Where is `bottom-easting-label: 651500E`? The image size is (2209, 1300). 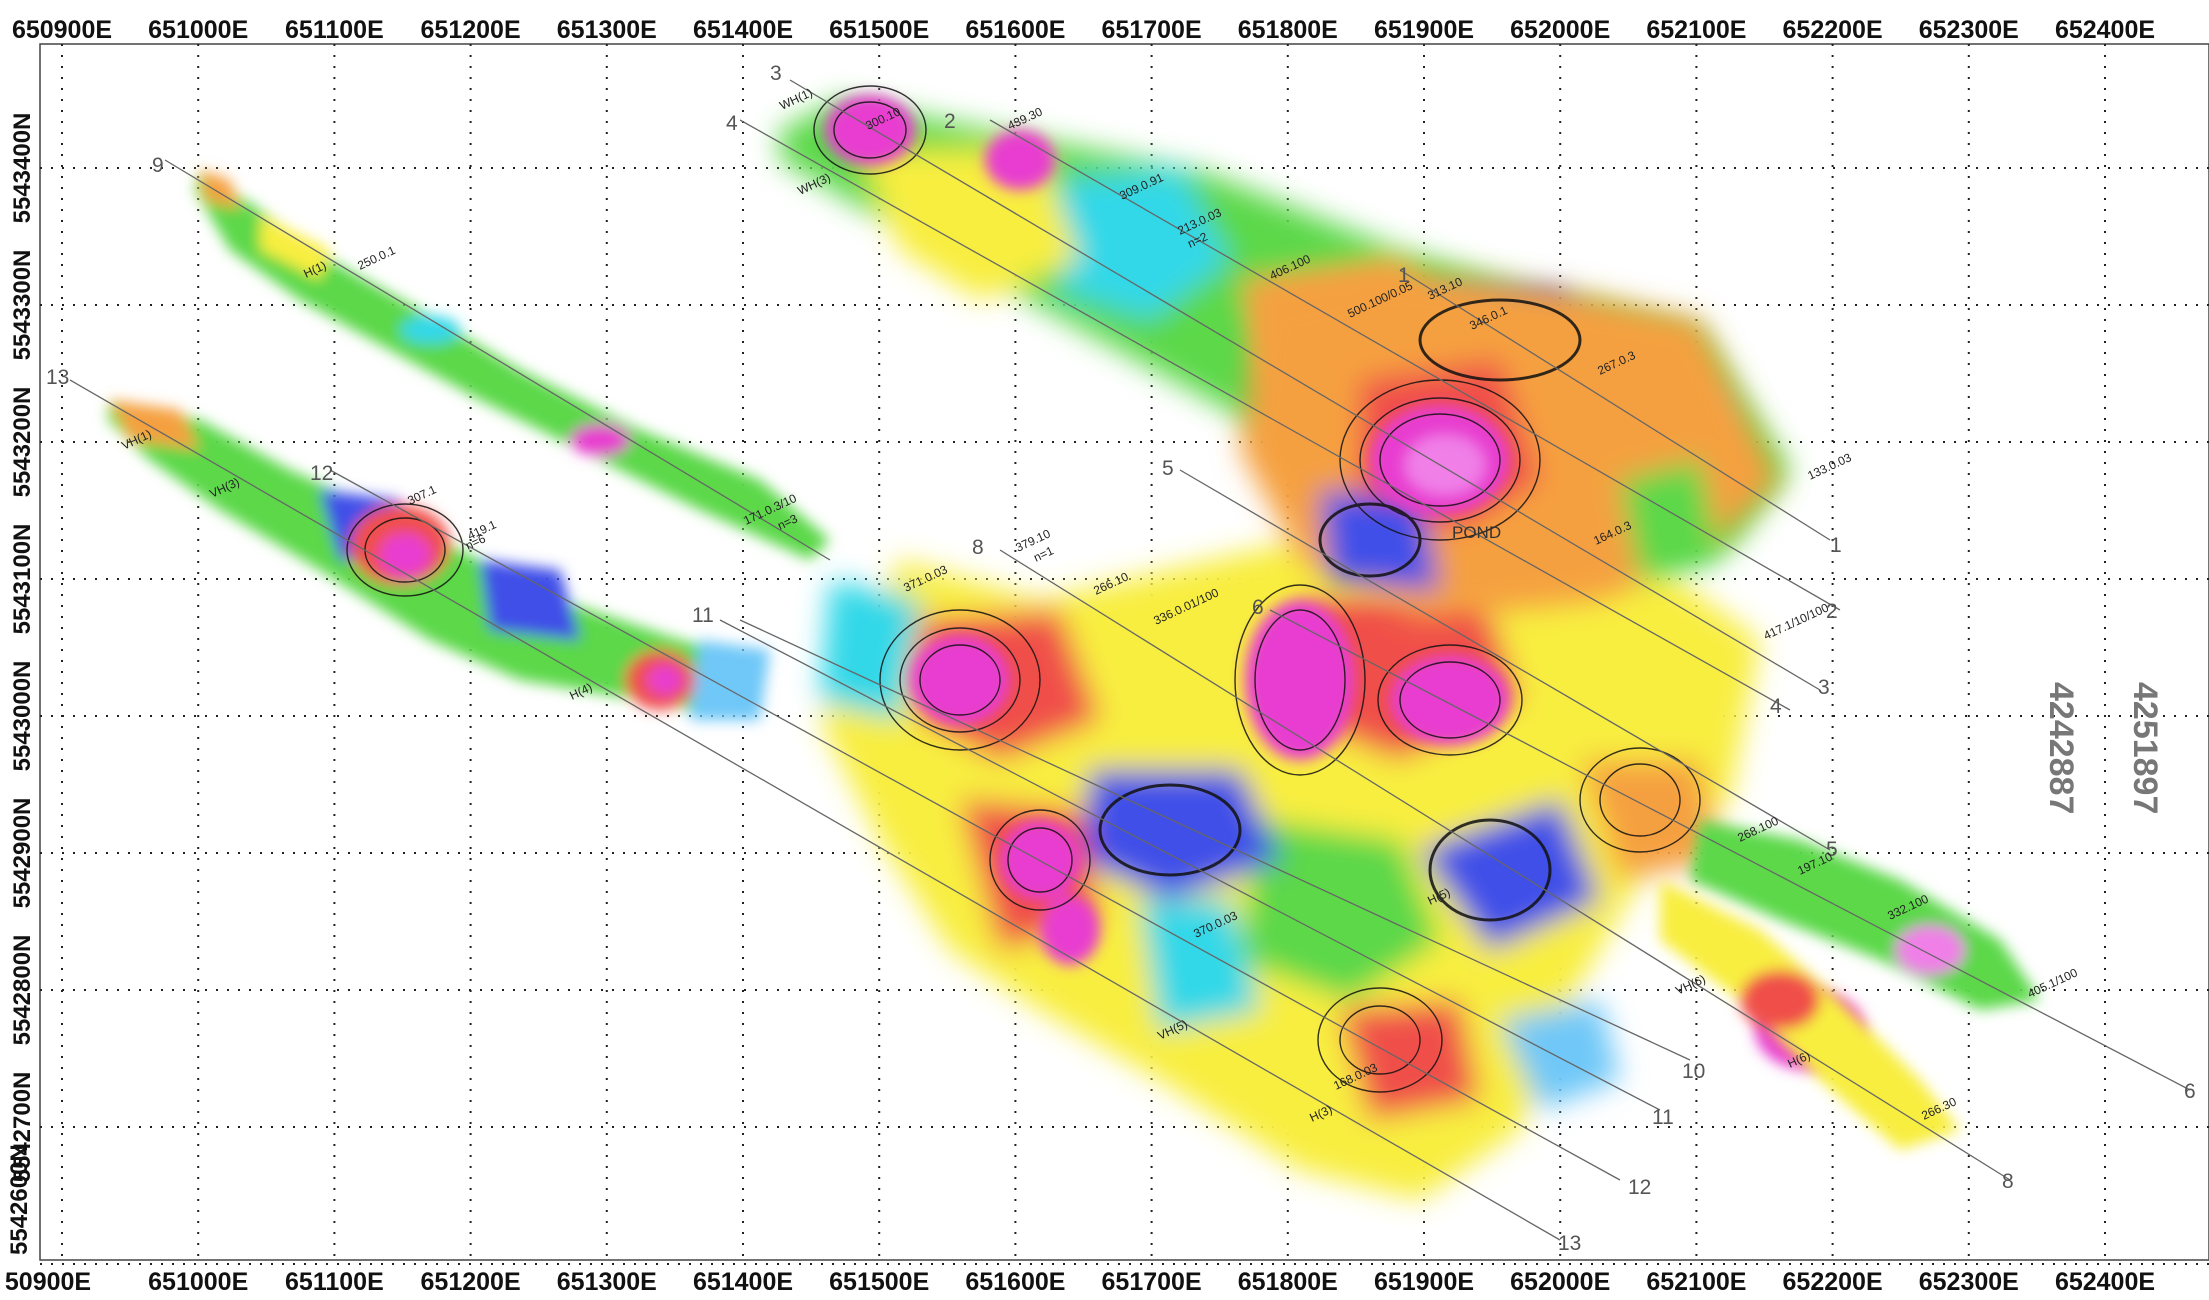
bottom-easting-label: 651500E is located at coordinates (879, 1282).